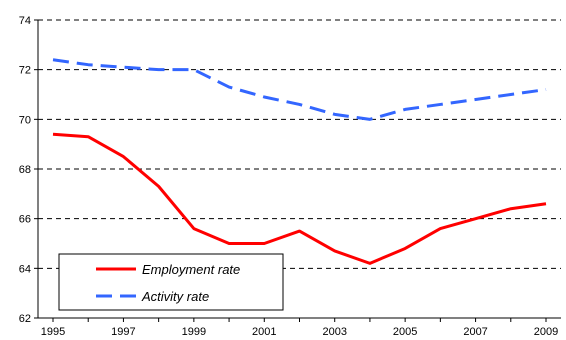 Image resolution: width=566 pixels, height=340 pixels. What do you see at coordinates (25, 21) in the screenshot?
I see `y-tick-label: 74` at bounding box center [25, 21].